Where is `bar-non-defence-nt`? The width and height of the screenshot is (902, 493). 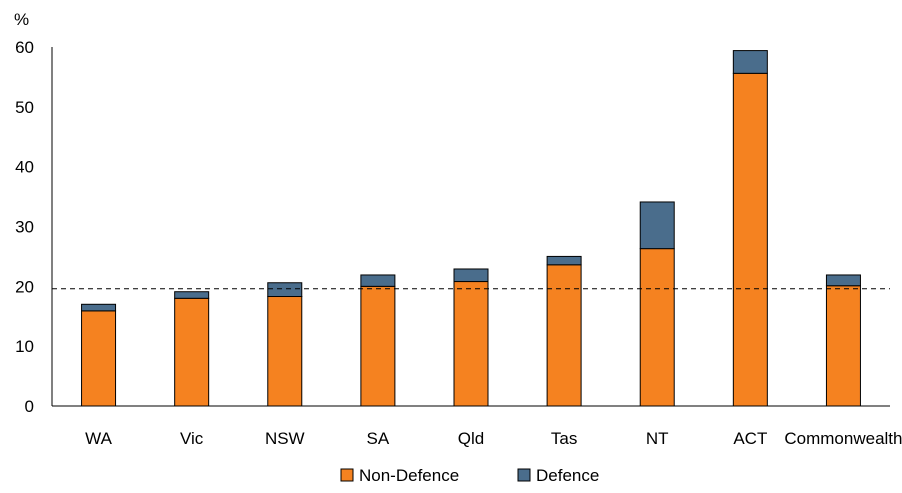
bar-non-defence-nt is located at coordinates (657, 327).